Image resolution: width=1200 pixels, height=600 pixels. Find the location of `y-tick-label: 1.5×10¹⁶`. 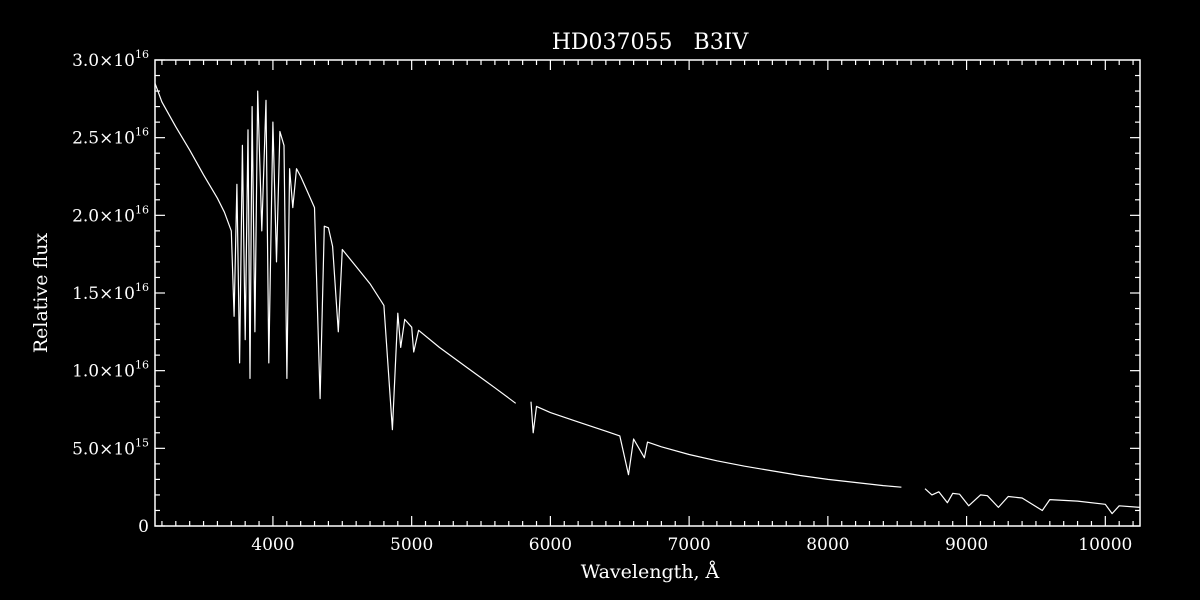

y-tick-label: 1.5×10¹⁶ is located at coordinates (110, 292).